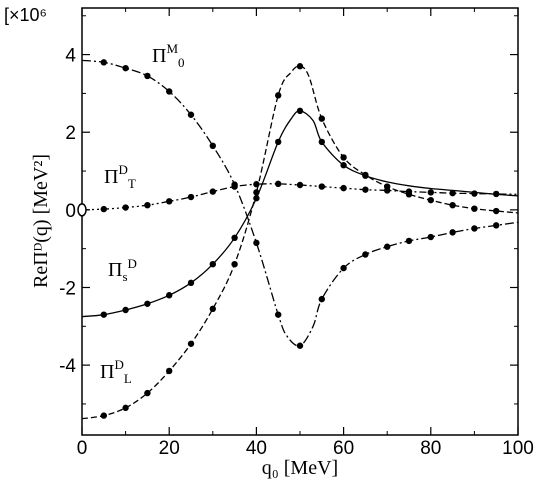 This screenshot has height=491, width=544. I want to click on x-axis-label: q₀ [MeV], so click(300, 468).